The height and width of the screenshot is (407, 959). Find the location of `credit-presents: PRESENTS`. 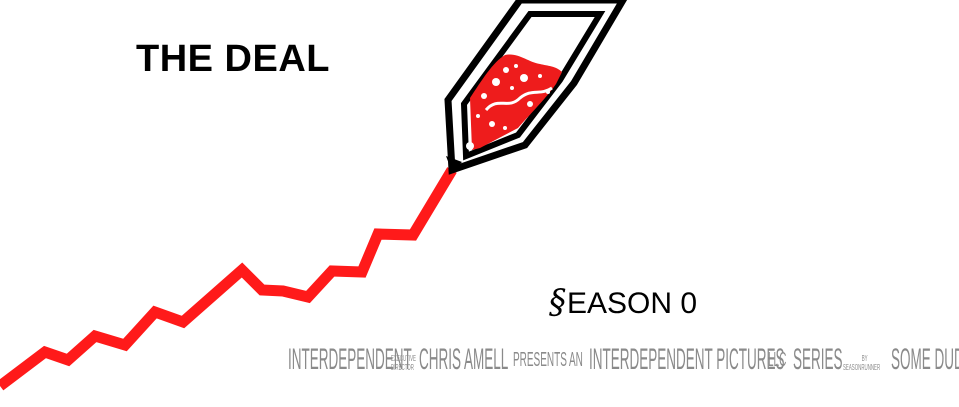

credit-presents: PRESENTS is located at coordinates (540, 359).